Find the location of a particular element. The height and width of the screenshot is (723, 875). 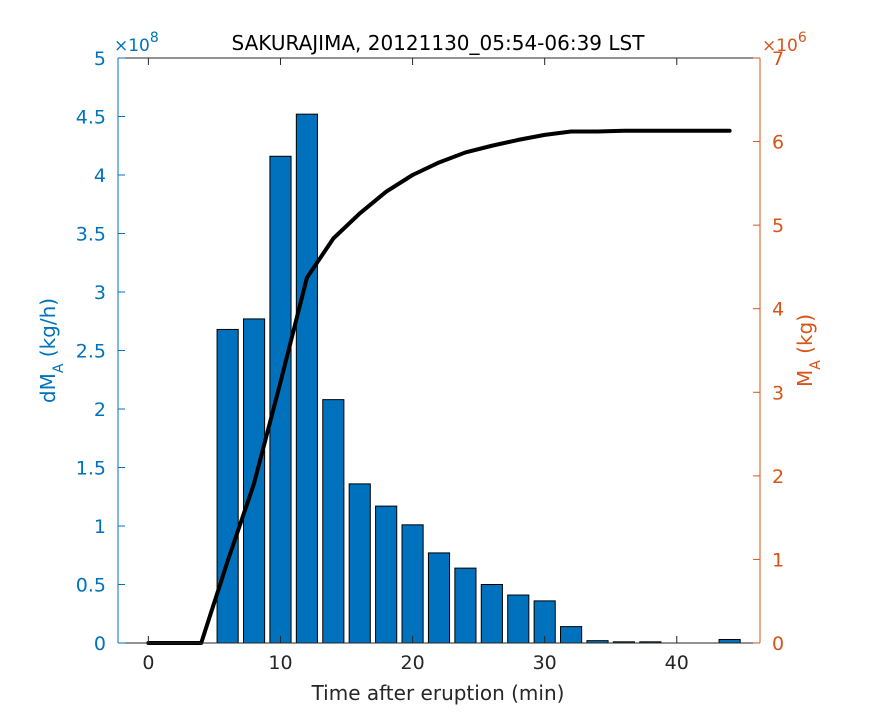

y-right-tick-label: 7 is located at coordinates (778, 59).